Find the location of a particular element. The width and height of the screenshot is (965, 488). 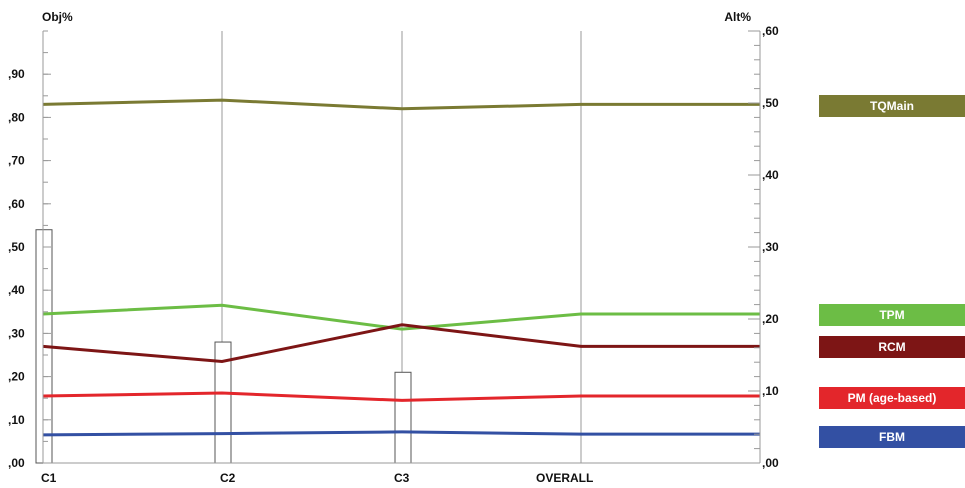

left-tick-label: ,20 is located at coordinates (16, 377).